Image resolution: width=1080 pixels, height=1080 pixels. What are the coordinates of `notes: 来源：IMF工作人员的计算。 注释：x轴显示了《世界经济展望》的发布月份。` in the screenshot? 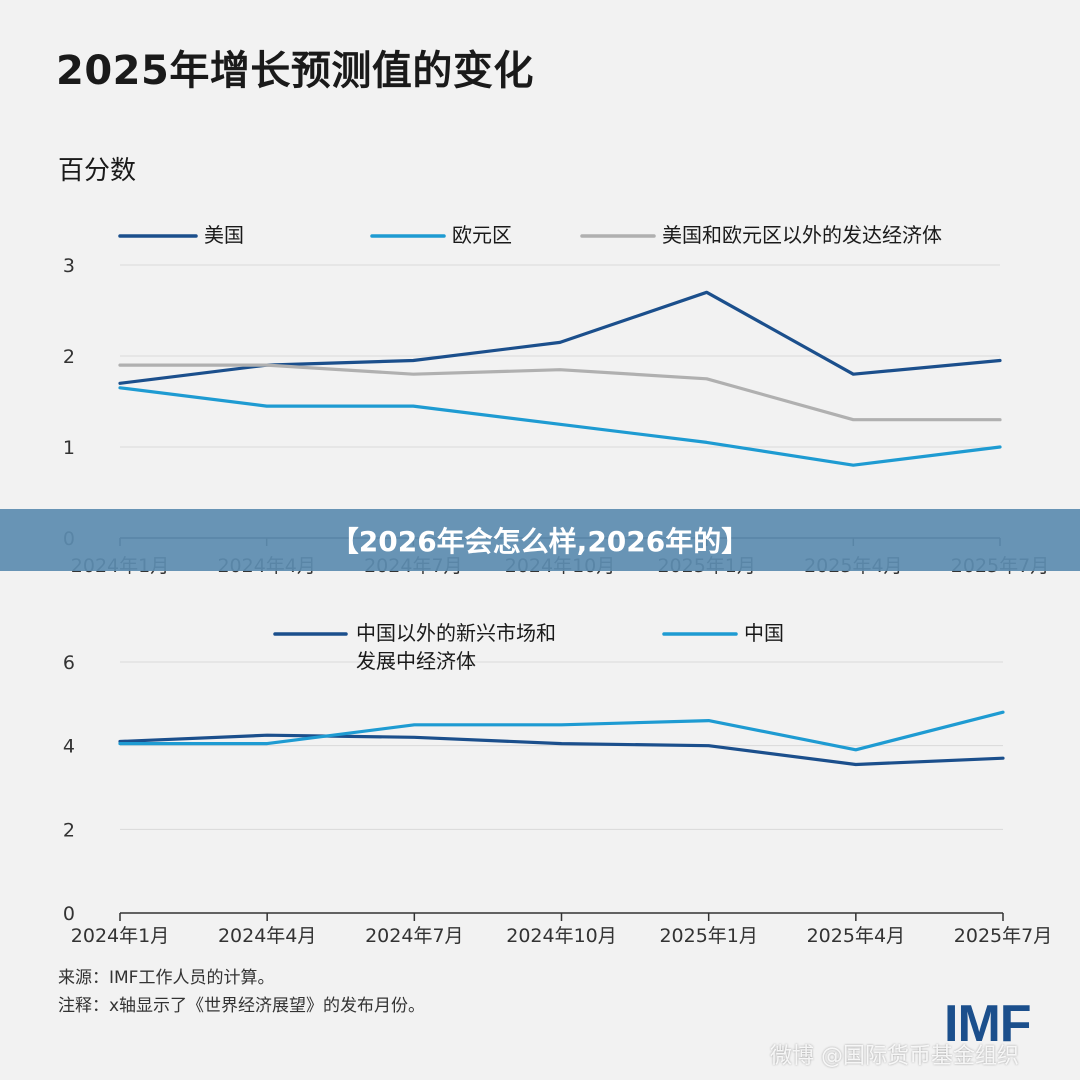 It's located at (241, 992).